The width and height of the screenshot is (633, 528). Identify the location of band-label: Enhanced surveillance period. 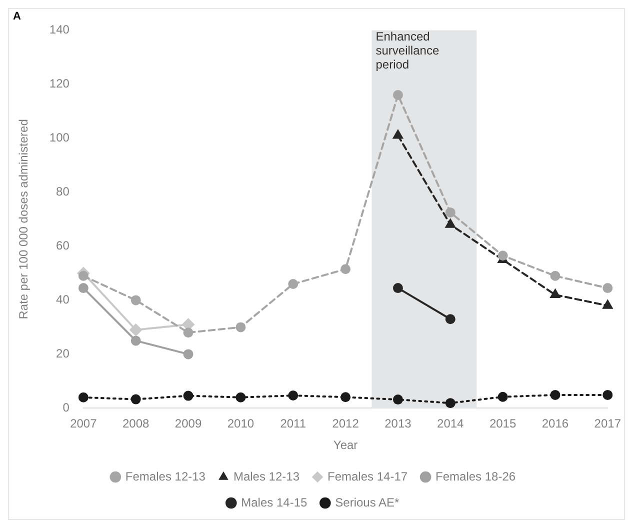
(408, 51).